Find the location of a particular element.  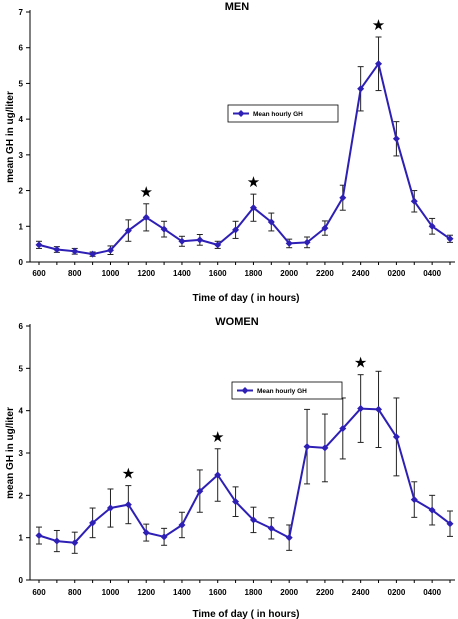

x-tick-label: 1000 is located at coordinates (111, 273).